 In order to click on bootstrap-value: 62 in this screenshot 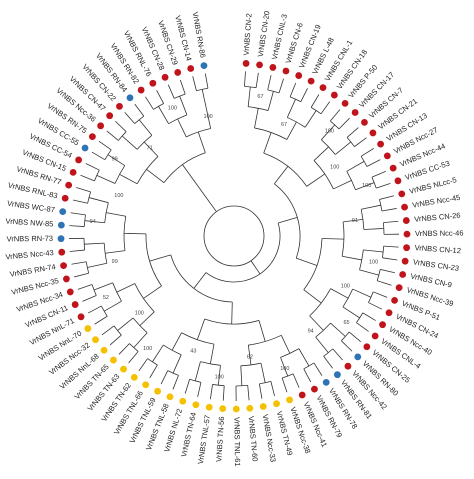, I will do `click(250, 357)`.